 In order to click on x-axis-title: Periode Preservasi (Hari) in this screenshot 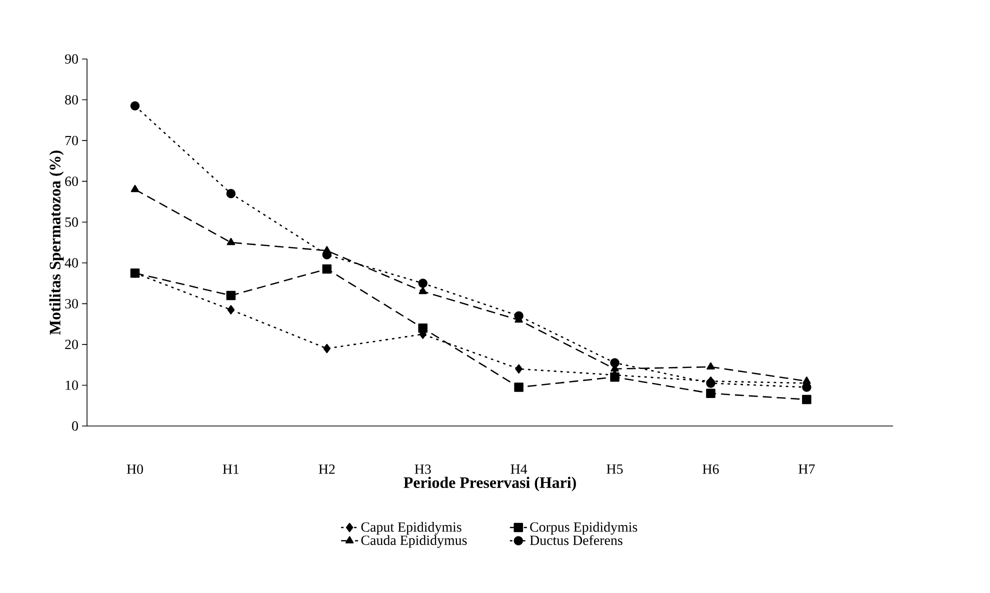, I will do `click(490, 484)`.